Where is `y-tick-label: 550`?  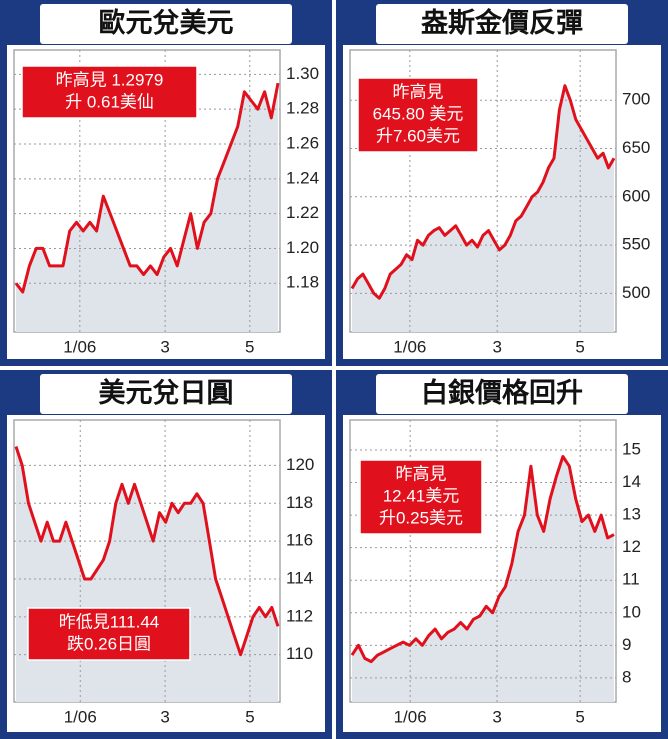
y-tick-label: 550 is located at coordinates (636, 244).